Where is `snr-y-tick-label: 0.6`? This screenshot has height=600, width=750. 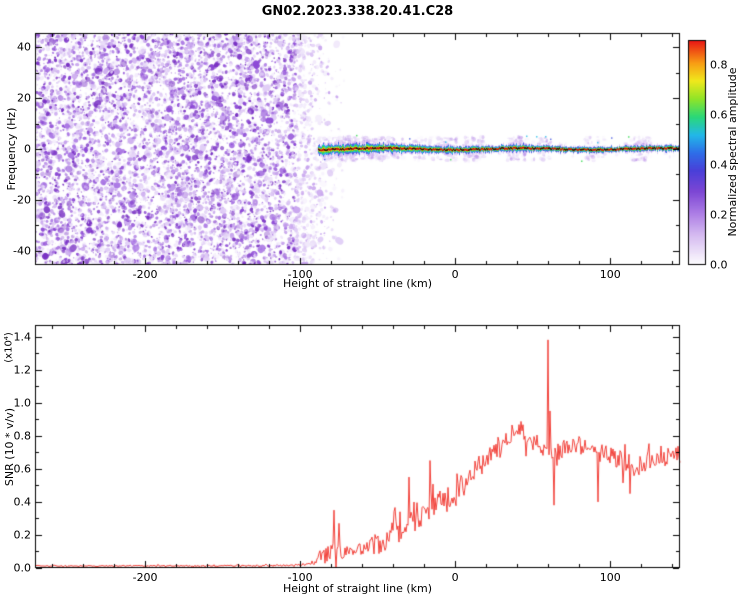 snr-y-tick-label: 0.6 is located at coordinates (22, 469).